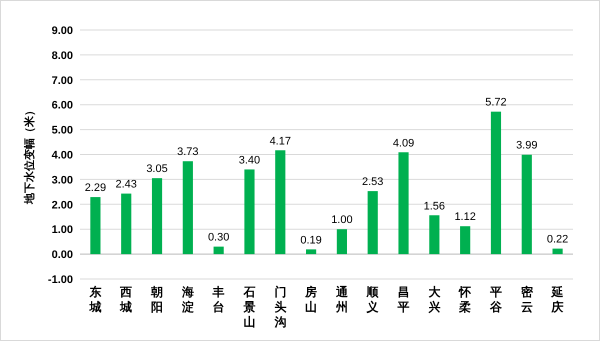 This screenshot has width=600, height=341. Describe the element at coordinates (527, 146) in the screenshot. I see `data-label: 3.99` at that location.